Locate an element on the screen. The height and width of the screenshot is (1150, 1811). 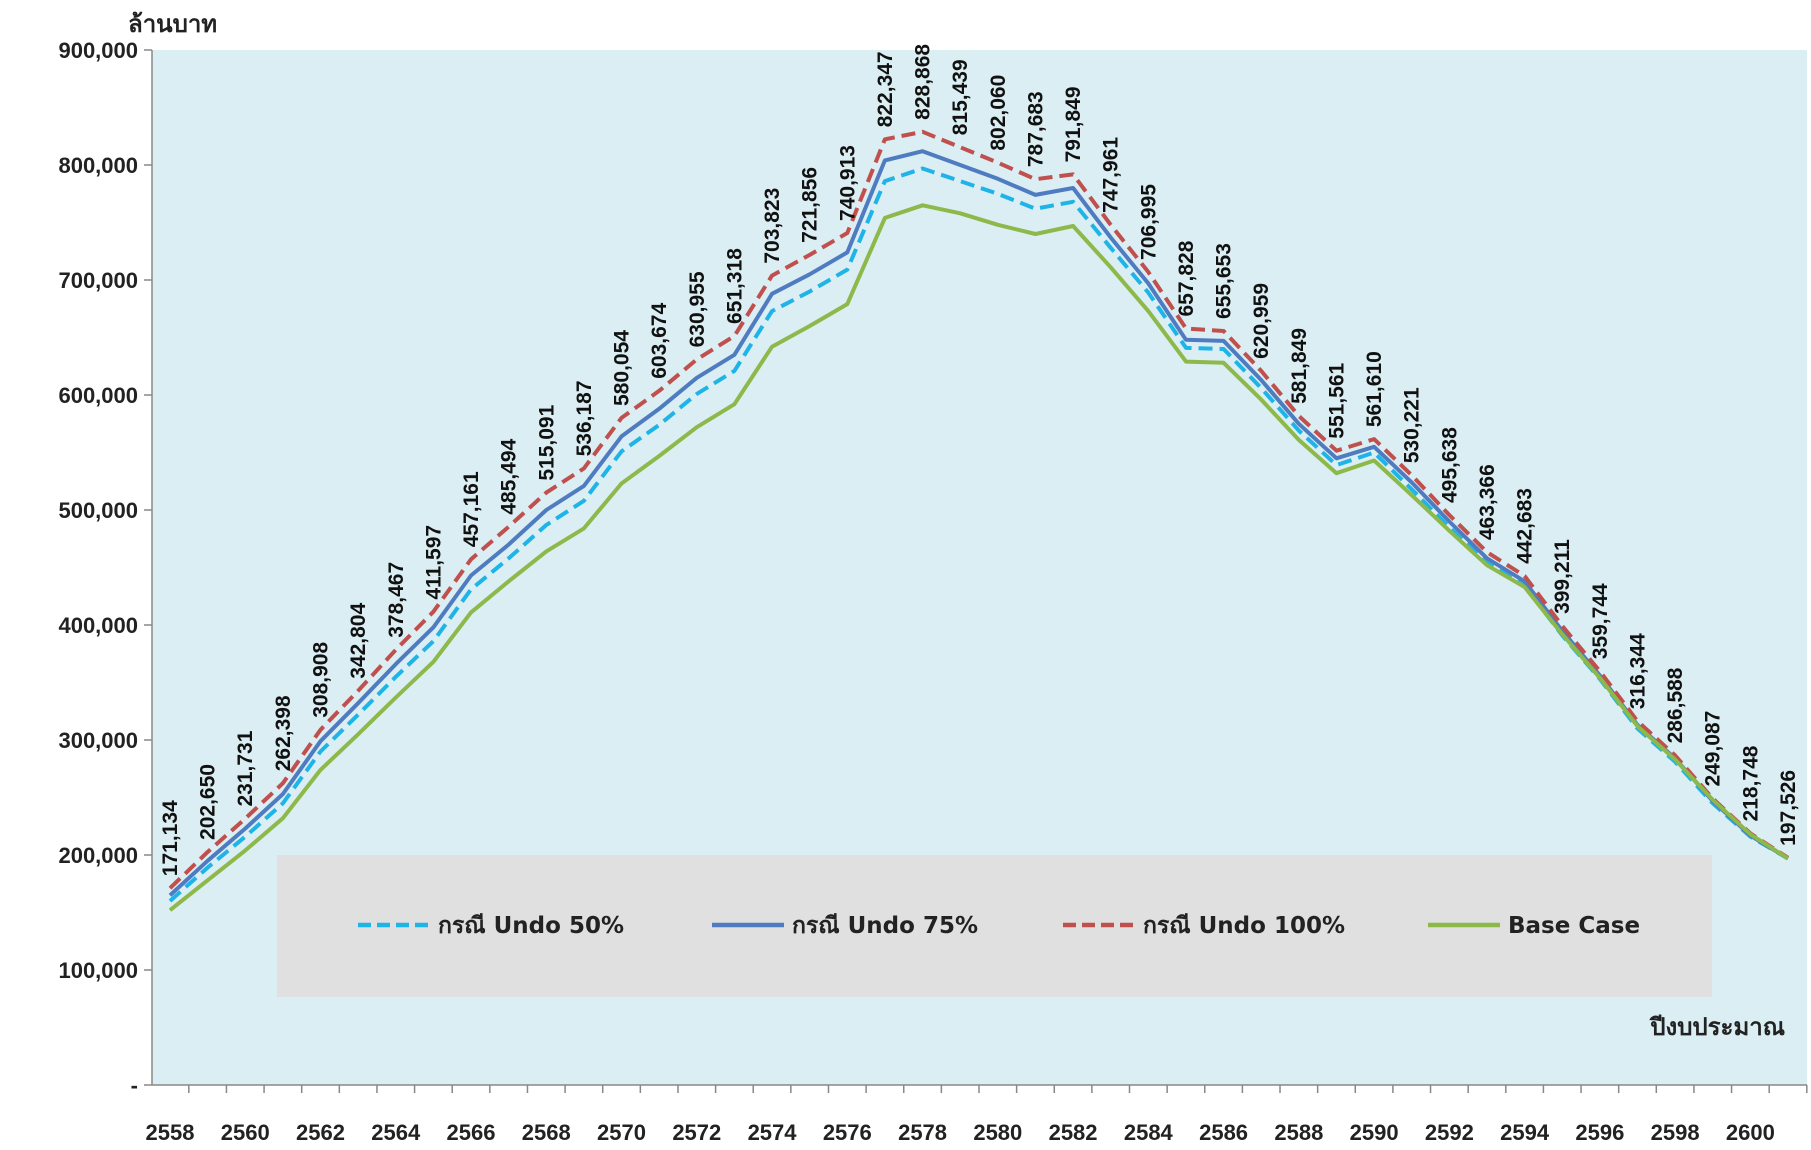
data-label: 620,959 is located at coordinates (1261, 321).